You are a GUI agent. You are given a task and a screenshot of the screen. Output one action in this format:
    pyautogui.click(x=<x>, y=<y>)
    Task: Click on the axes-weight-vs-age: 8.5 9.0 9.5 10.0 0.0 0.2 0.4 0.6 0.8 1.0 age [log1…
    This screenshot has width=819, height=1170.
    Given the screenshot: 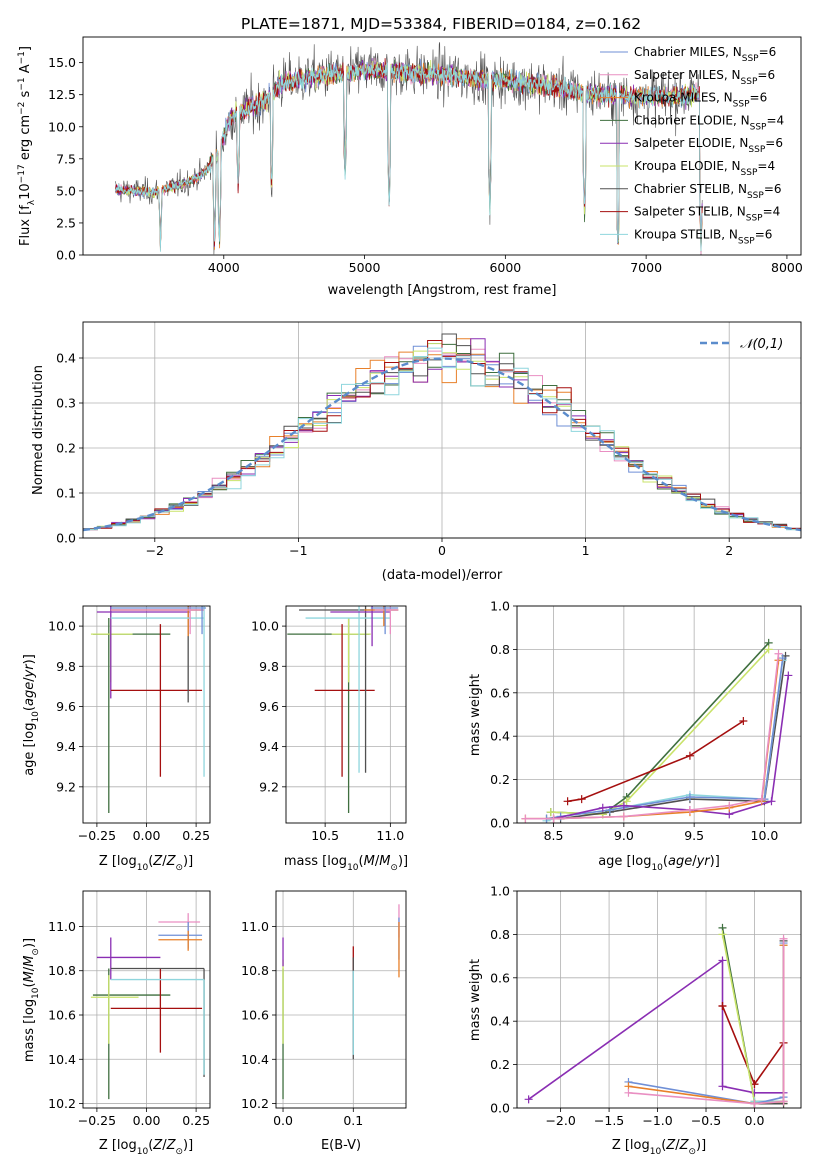 What is the action you would take?
    pyautogui.click(x=635, y=736)
    